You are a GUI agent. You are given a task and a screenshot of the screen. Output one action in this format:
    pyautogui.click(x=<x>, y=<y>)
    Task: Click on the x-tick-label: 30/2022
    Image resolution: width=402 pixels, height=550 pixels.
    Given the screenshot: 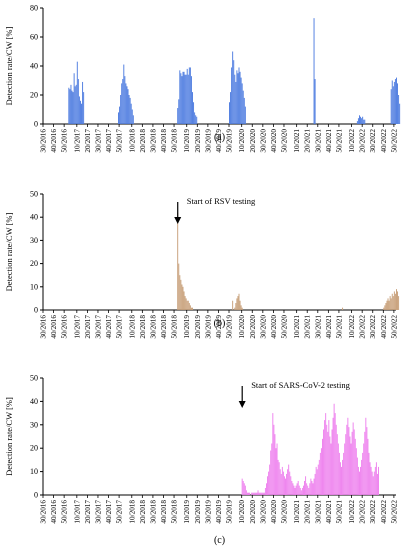 What is the action you would take?
    pyautogui.click(x=373, y=512)
    